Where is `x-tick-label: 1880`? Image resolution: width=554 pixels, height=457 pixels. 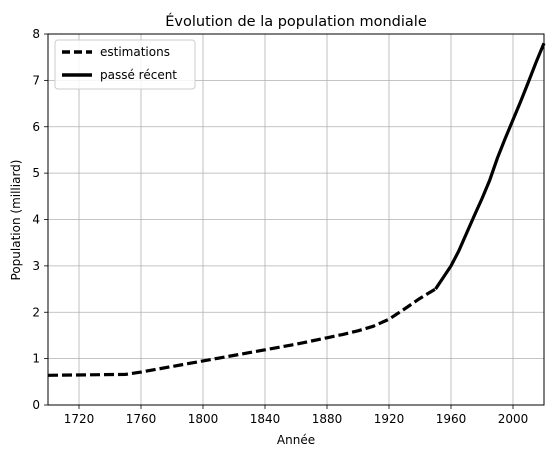
x-tick-label: 1880 is located at coordinates (327, 419).